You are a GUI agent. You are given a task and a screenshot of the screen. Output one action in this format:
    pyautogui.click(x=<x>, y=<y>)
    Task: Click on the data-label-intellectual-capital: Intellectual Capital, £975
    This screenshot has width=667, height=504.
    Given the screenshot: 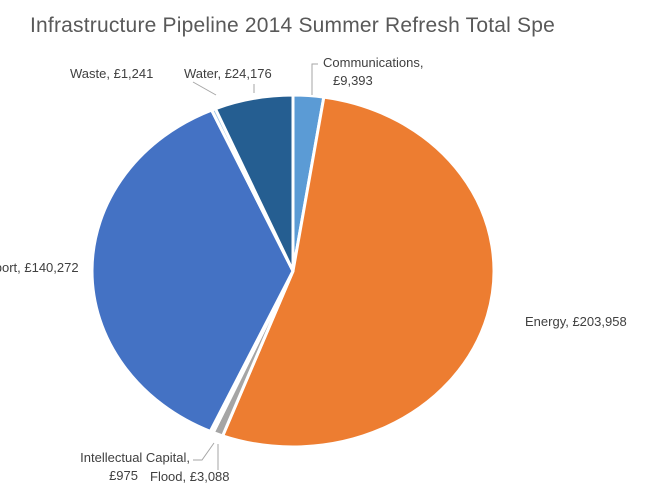 What is the action you would take?
    pyautogui.click(x=135, y=466)
    